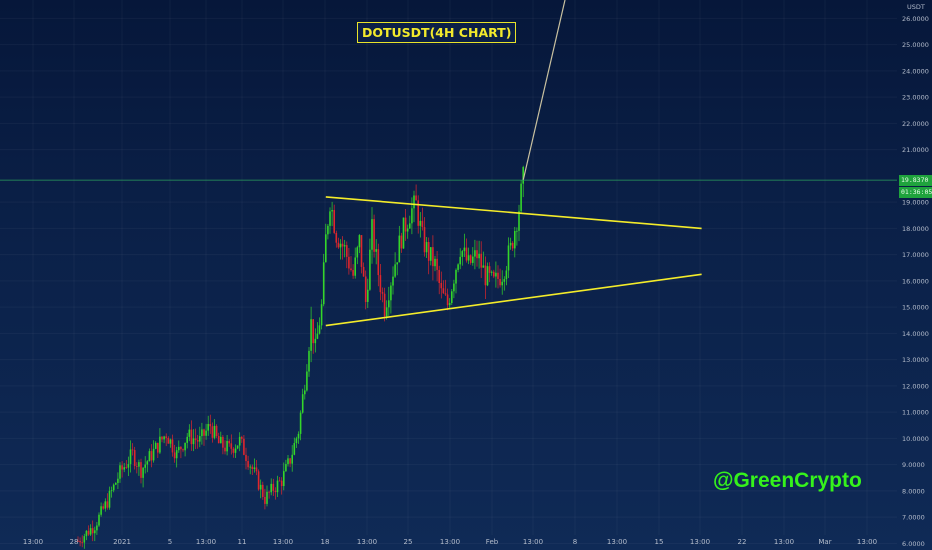 This screenshot has width=932, height=550. I want to click on y-tick-label: 12.0000, so click(915, 386).